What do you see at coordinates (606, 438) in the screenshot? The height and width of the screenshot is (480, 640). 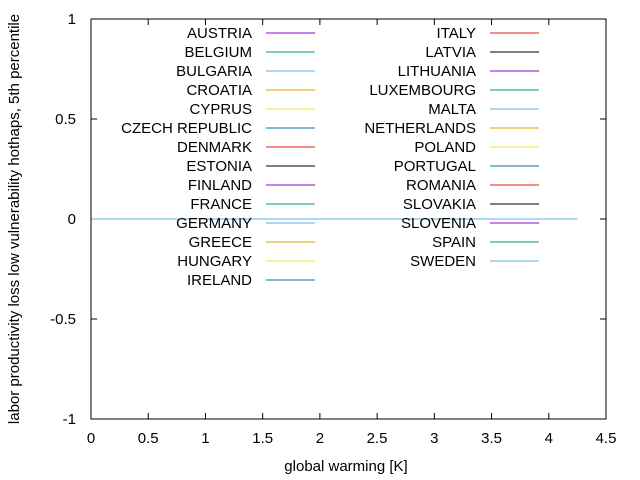 I see `x-tick-label: 4.5` at bounding box center [606, 438].